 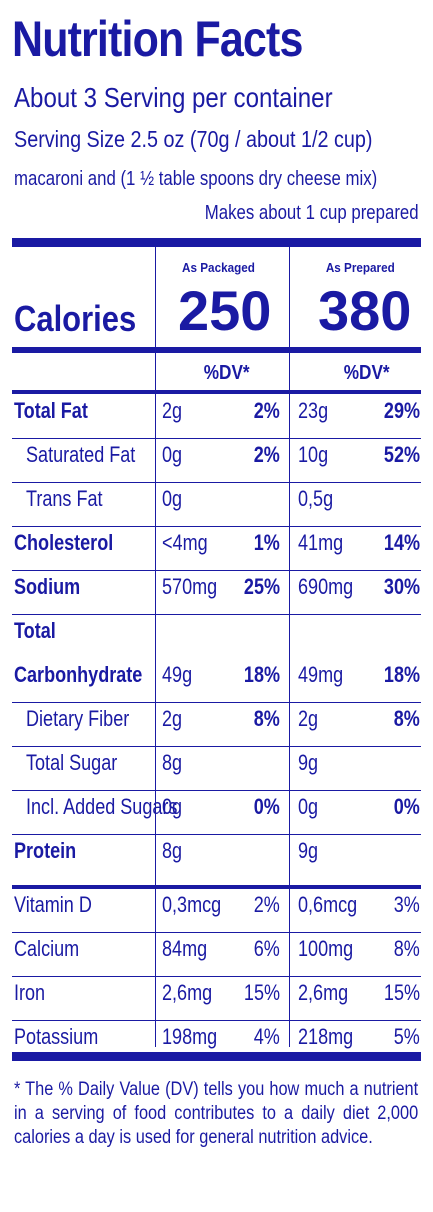 I want to click on makes-prepared: Makes about 1 cup prepared, so click(x=312, y=213).